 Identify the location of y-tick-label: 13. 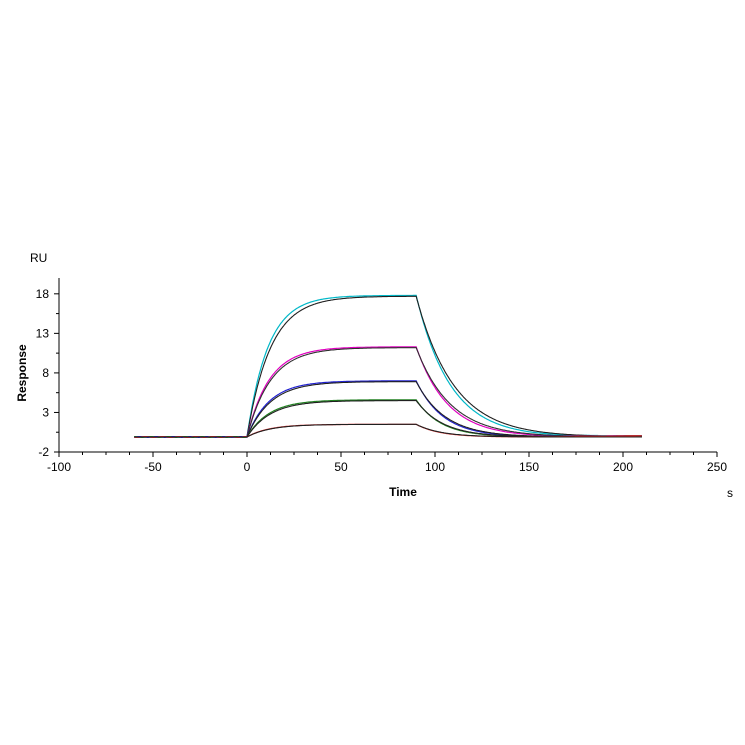
(43, 333).